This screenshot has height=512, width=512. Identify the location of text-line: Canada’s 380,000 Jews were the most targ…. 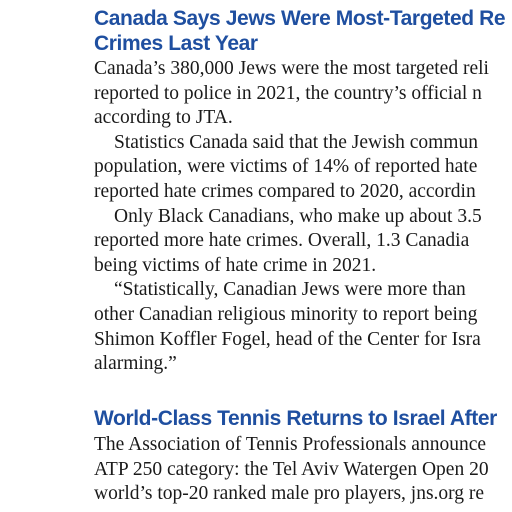
(291, 68).